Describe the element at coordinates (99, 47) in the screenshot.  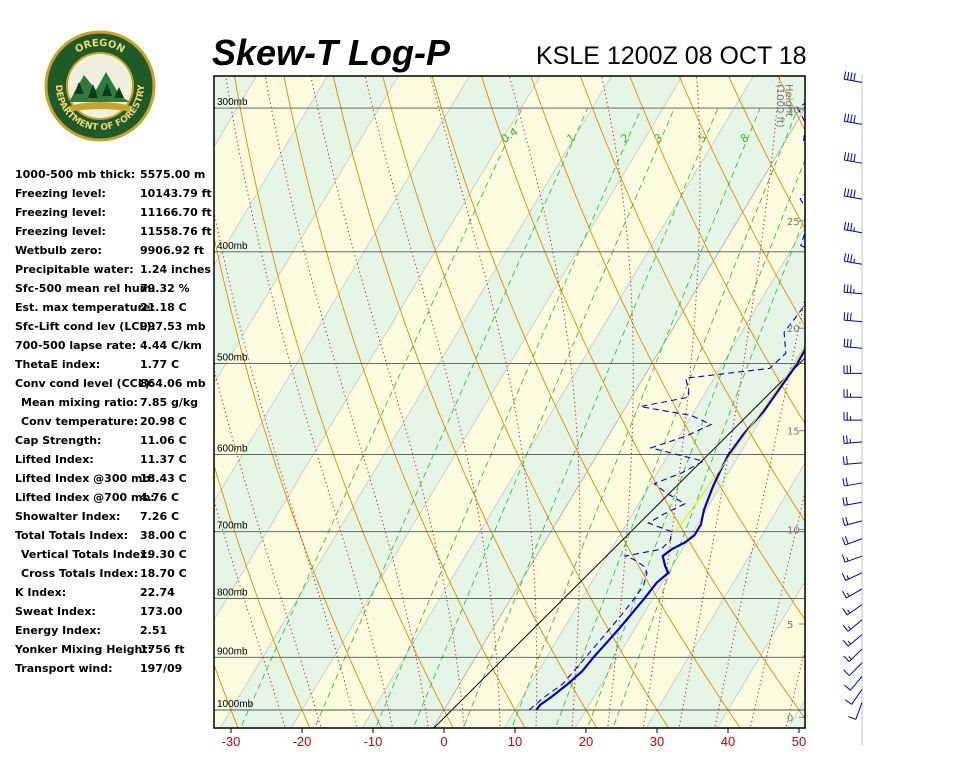
I see `svg-text: OREGON` at that location.